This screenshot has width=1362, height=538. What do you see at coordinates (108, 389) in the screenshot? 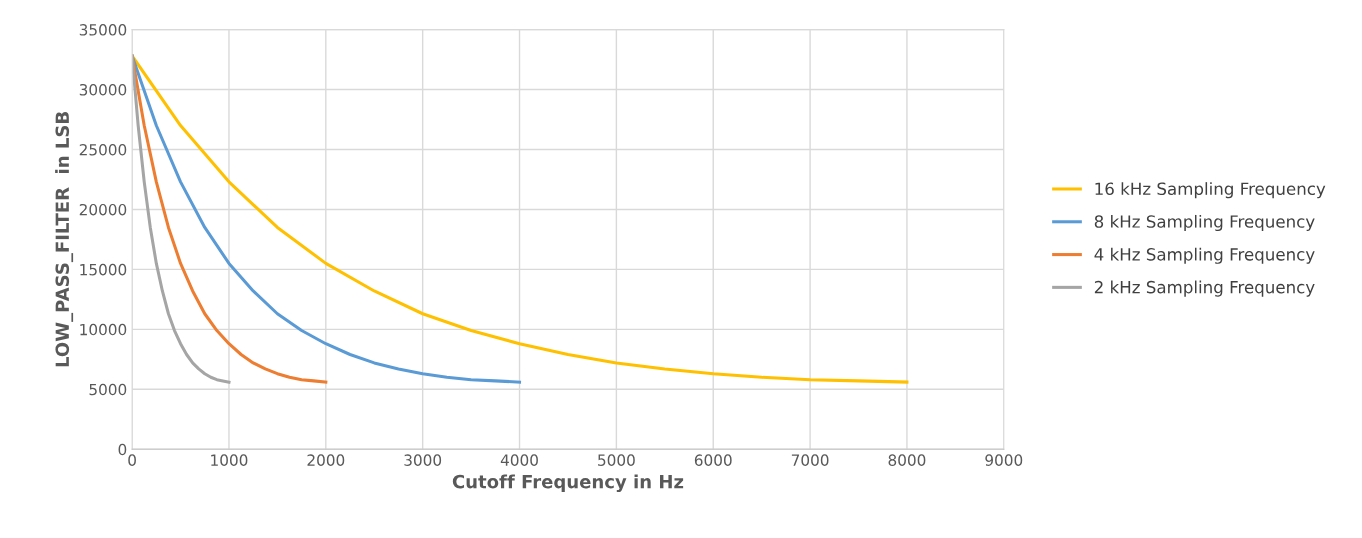
I see `y-tick-label: 5000` at bounding box center [108, 389].